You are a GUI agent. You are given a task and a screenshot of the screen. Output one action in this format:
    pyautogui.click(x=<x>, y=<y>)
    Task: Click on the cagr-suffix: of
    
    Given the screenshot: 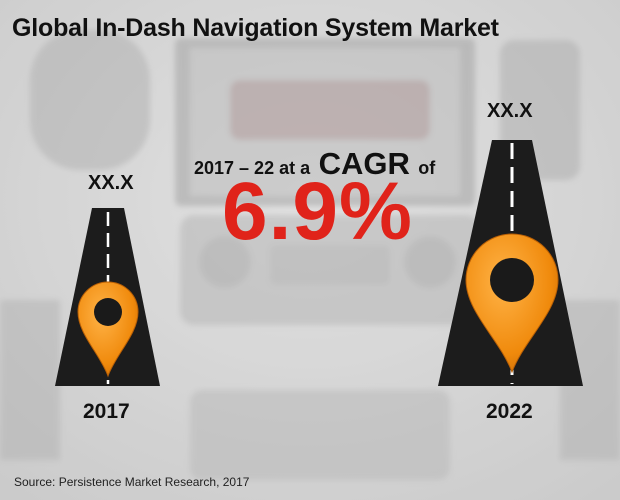 What is the action you would take?
    pyautogui.click(x=427, y=168)
    